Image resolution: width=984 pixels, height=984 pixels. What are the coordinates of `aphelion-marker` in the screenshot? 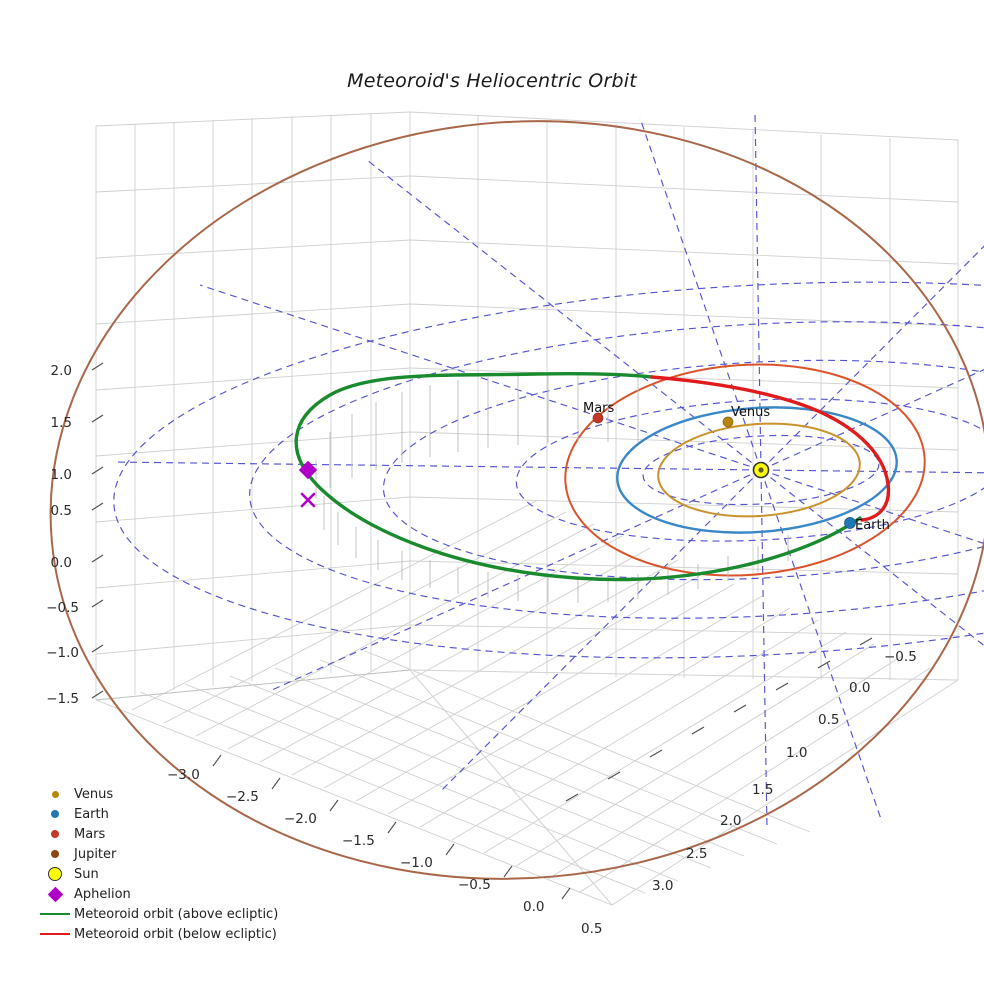 It's located at (308, 470).